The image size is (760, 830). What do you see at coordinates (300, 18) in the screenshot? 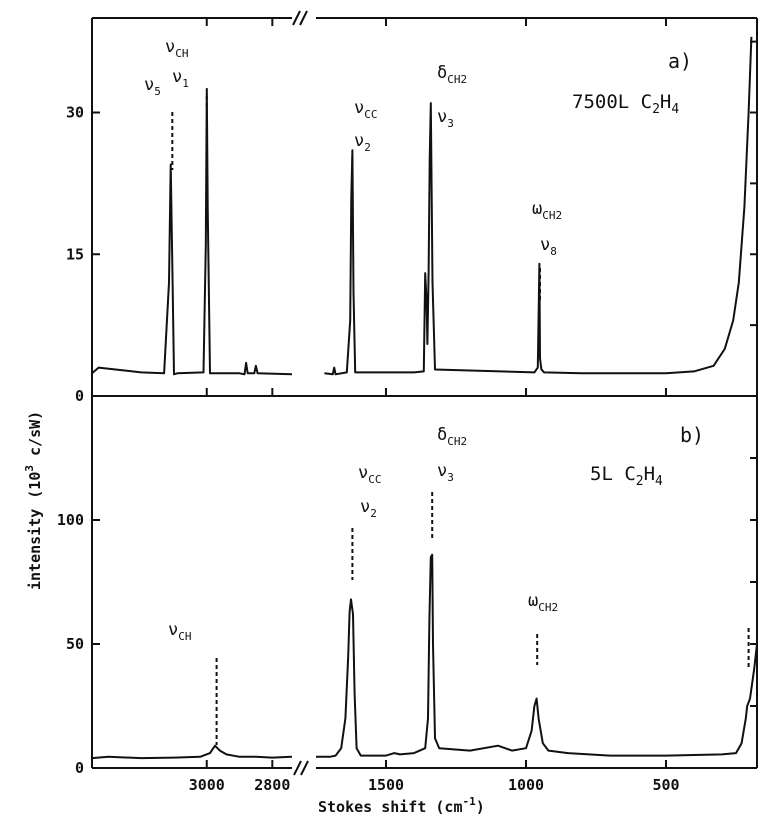
I see `top-axis-break` at bounding box center [300, 18].